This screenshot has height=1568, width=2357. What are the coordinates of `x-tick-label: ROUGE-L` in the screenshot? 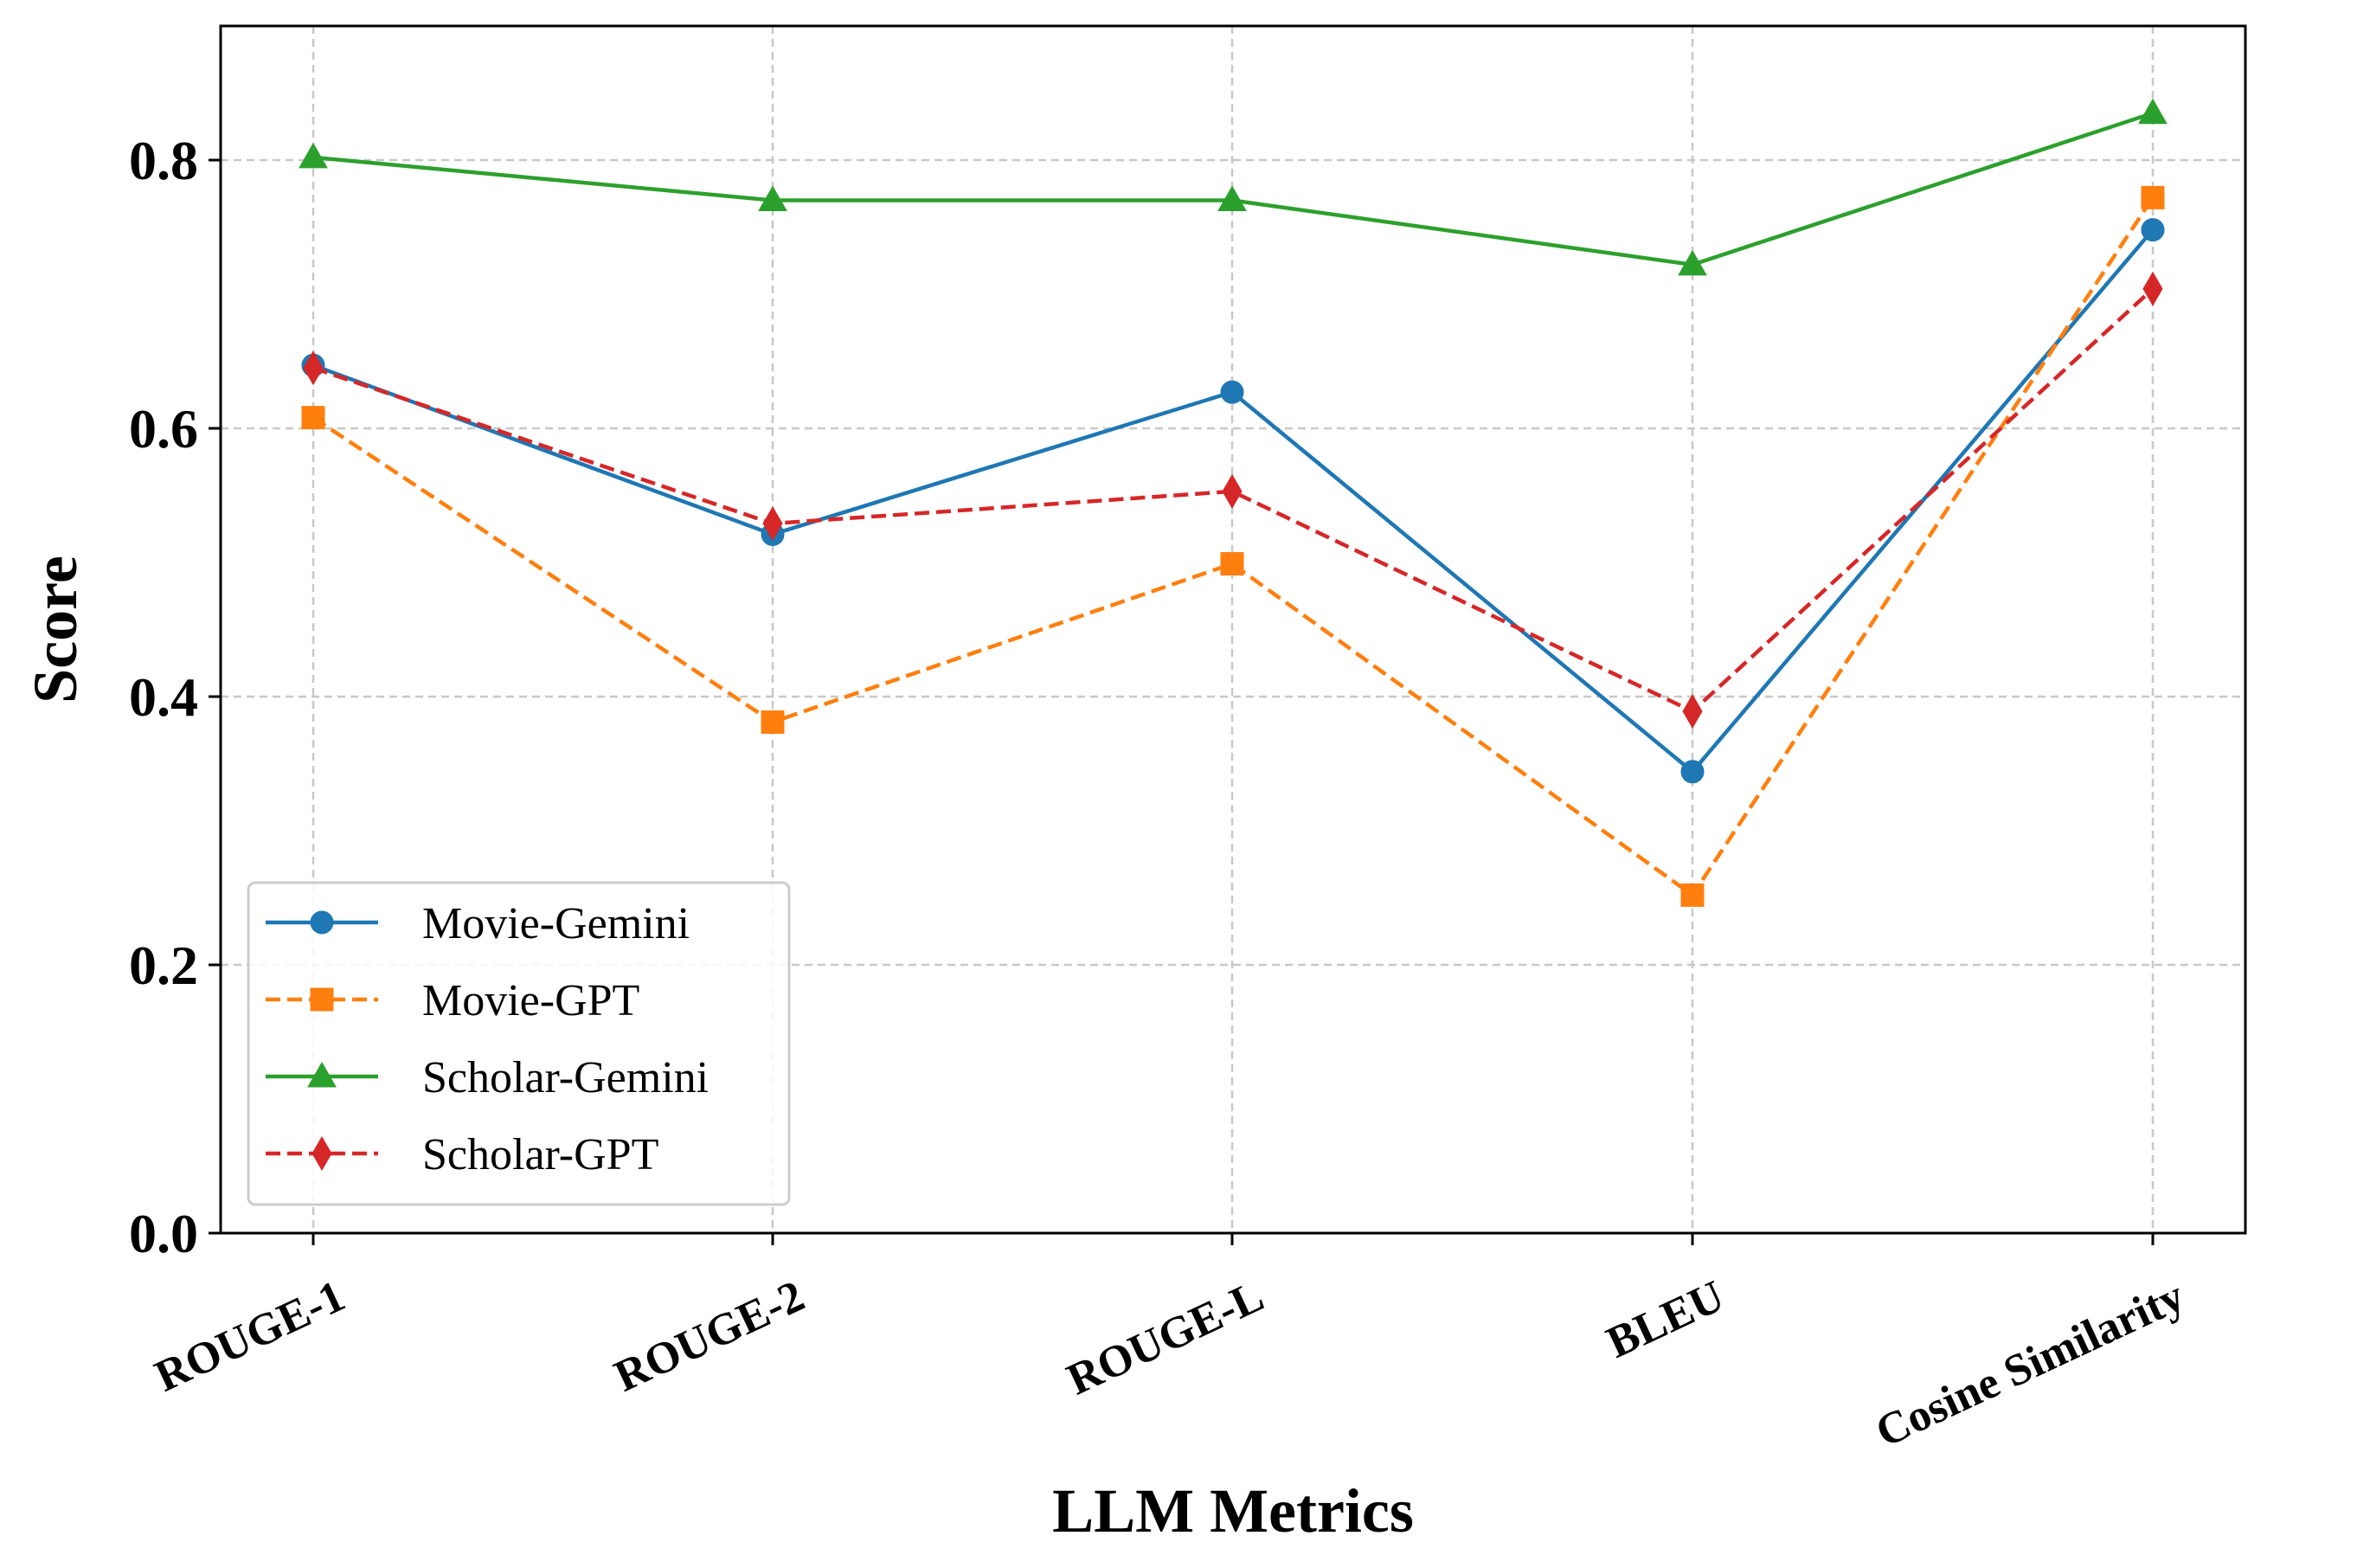 It's located at (1165, 1337).